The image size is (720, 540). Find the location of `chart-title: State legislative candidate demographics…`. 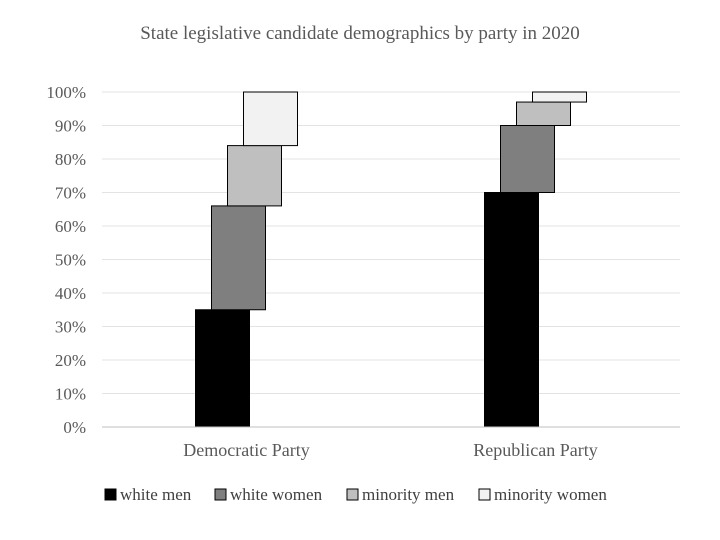

chart-title: State legislative candidate demographics… is located at coordinates (360, 33).